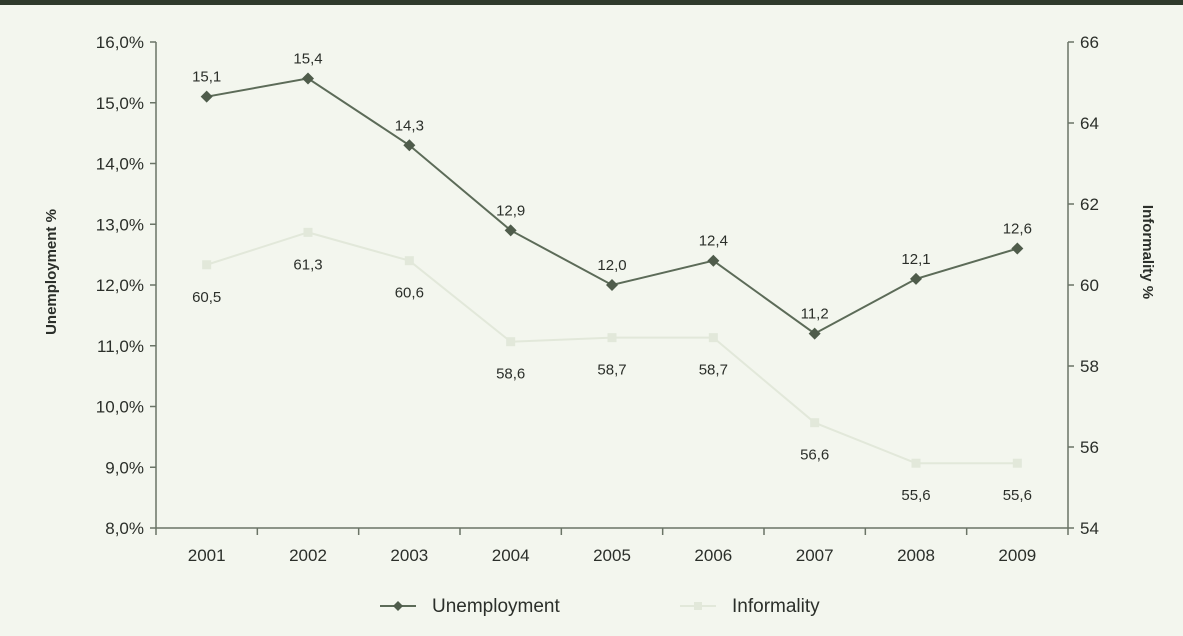  I want to click on right-tick-label: 54, so click(1089, 528).